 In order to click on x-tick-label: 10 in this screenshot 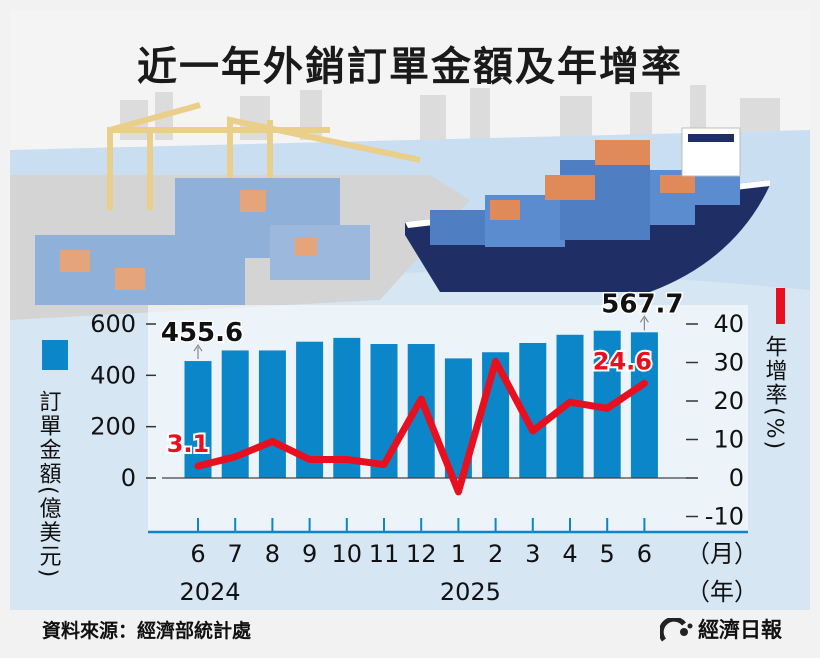, I will do `click(347, 554)`.